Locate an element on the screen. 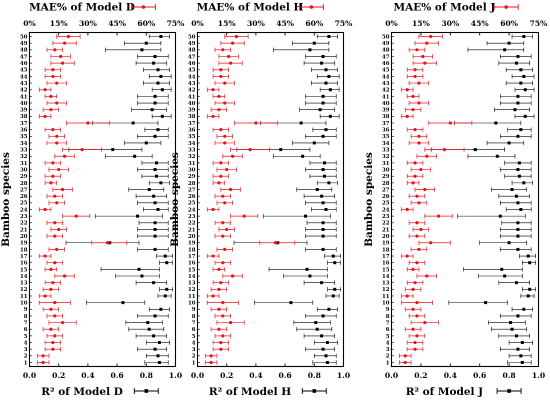 Image resolution: width=550 pixels, height=404 pixels. species-label: 27 is located at coordinates (24, 190).